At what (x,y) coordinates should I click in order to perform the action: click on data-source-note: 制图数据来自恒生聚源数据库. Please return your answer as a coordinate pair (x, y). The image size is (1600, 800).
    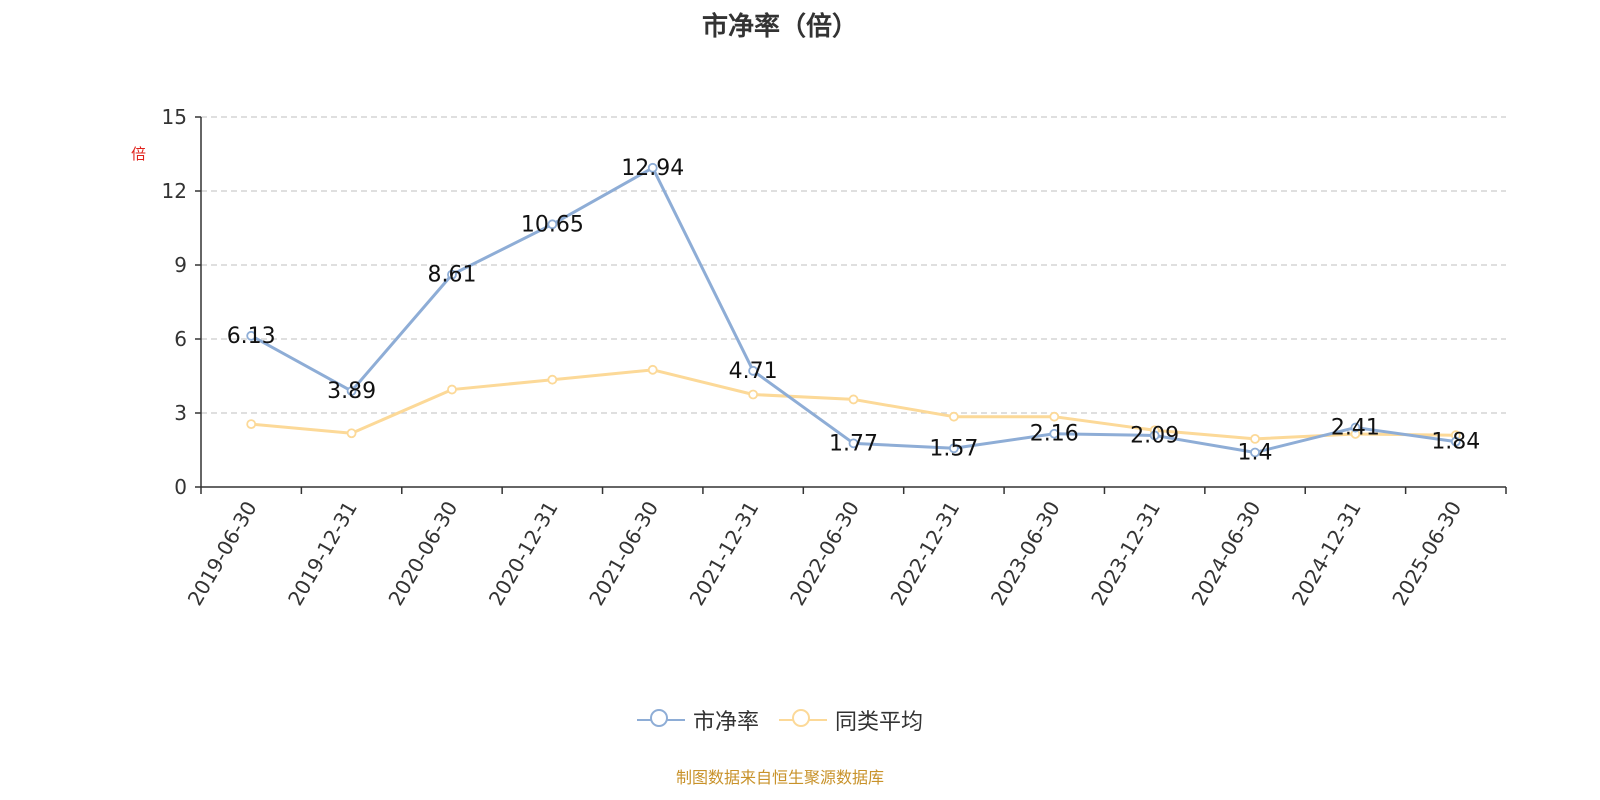
    Looking at the image, I should click on (779, 777).